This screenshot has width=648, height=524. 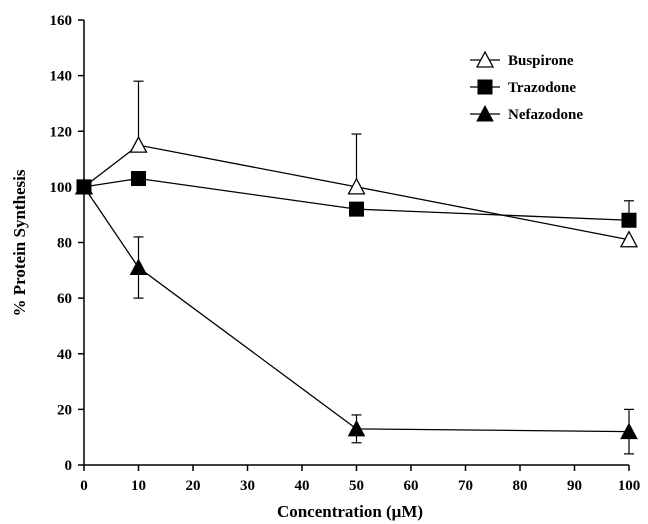 What do you see at coordinates (574, 486) in the screenshot?
I see `x-tick-label: 90` at bounding box center [574, 486].